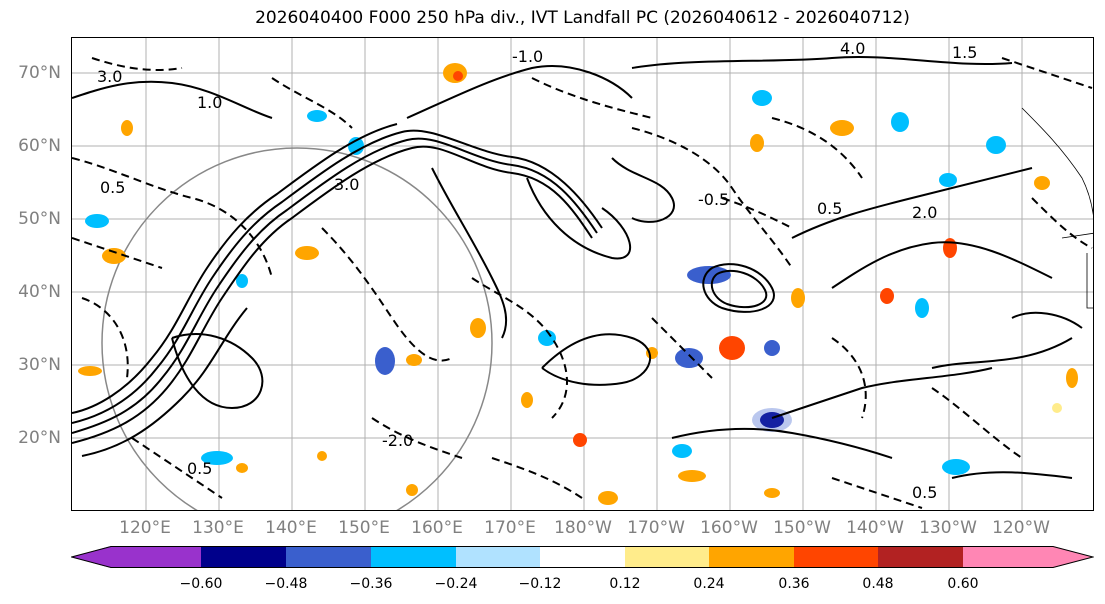 This screenshot has width=1105, height=604. What do you see at coordinates (39, 219) in the screenshot?
I see `latitude-label: 50°N` at bounding box center [39, 219].